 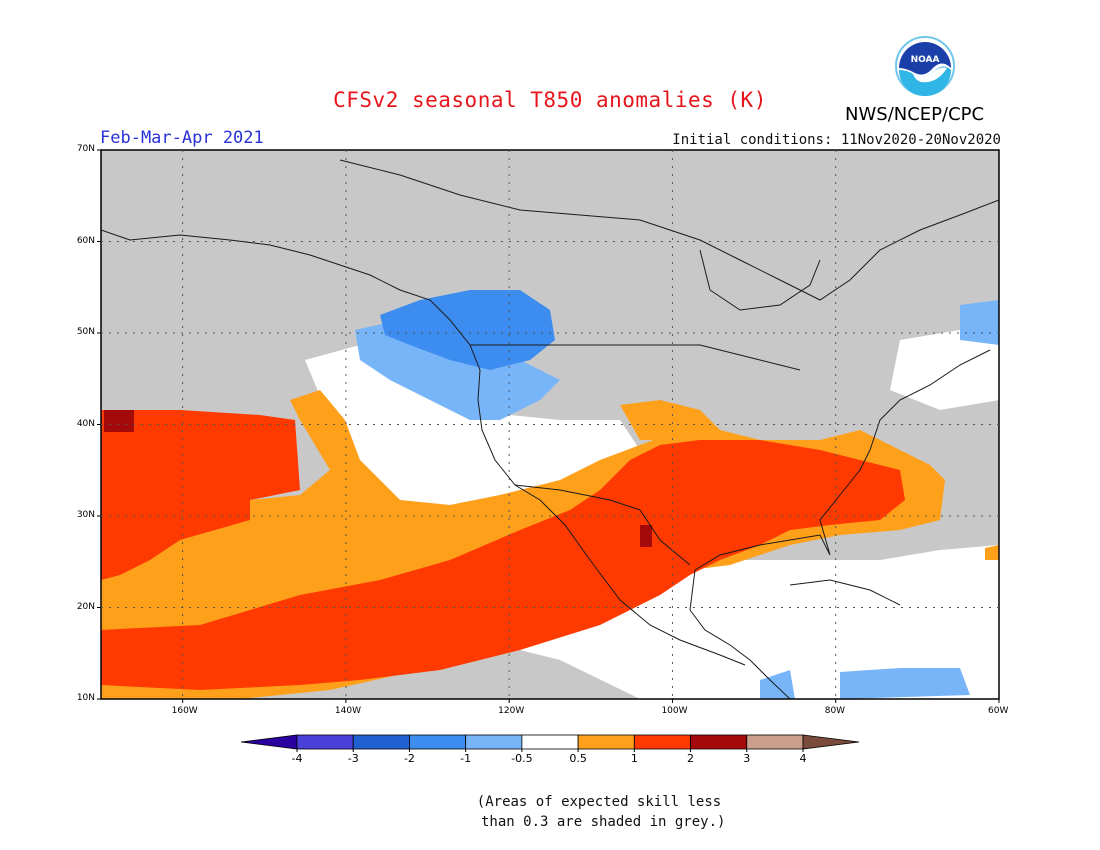 What do you see at coordinates (511, 711) in the screenshot?
I see `longitude-label: 120W` at bounding box center [511, 711].